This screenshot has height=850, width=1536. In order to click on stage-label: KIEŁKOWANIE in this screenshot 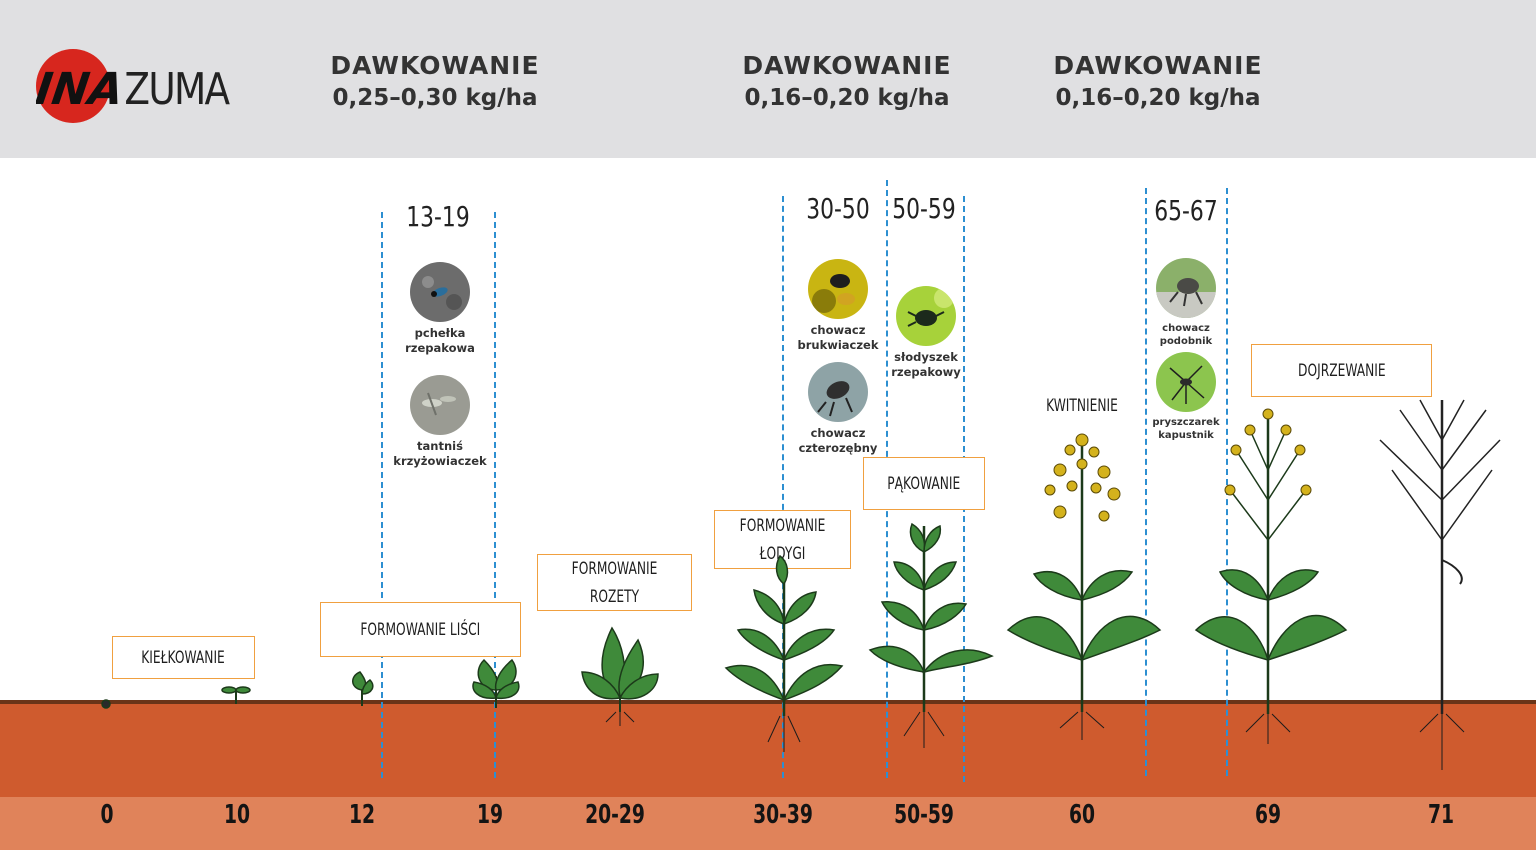, I will do `click(183, 657)`.